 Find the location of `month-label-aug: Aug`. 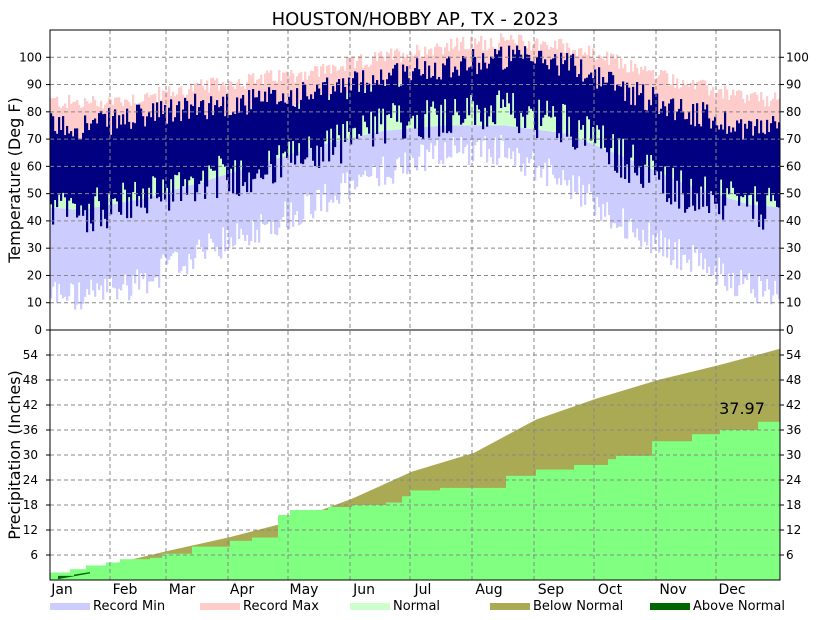

month-label-aug: Aug is located at coordinates (488, 590).